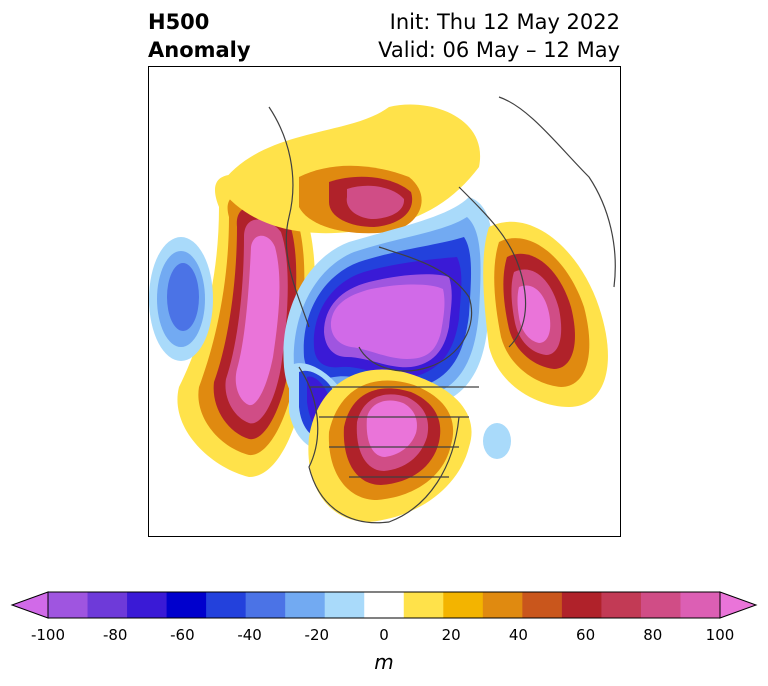 The height and width of the screenshot is (686, 768). Describe the element at coordinates (181, 299) in the screenshot. I see `pacific-trough-anomaly` at that location.